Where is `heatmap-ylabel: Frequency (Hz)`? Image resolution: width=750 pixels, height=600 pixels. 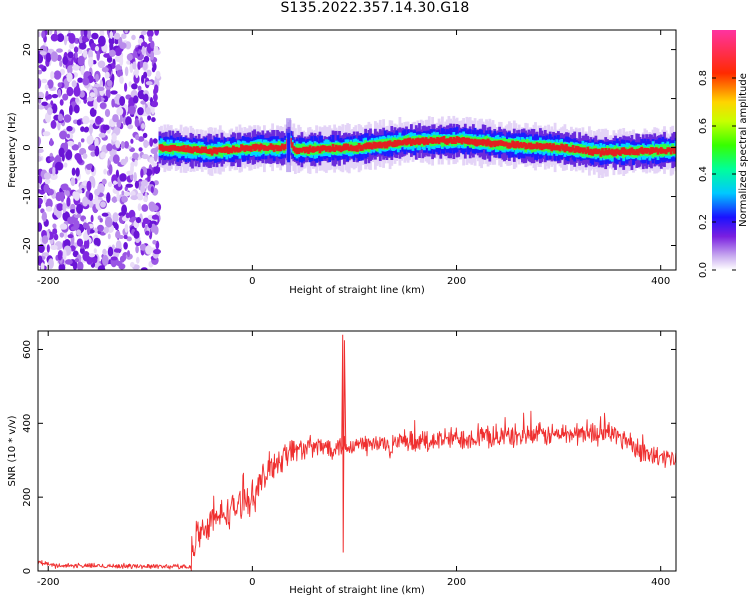 heatmap-ylabel: Frequency (Hz) is located at coordinates (12, 150).